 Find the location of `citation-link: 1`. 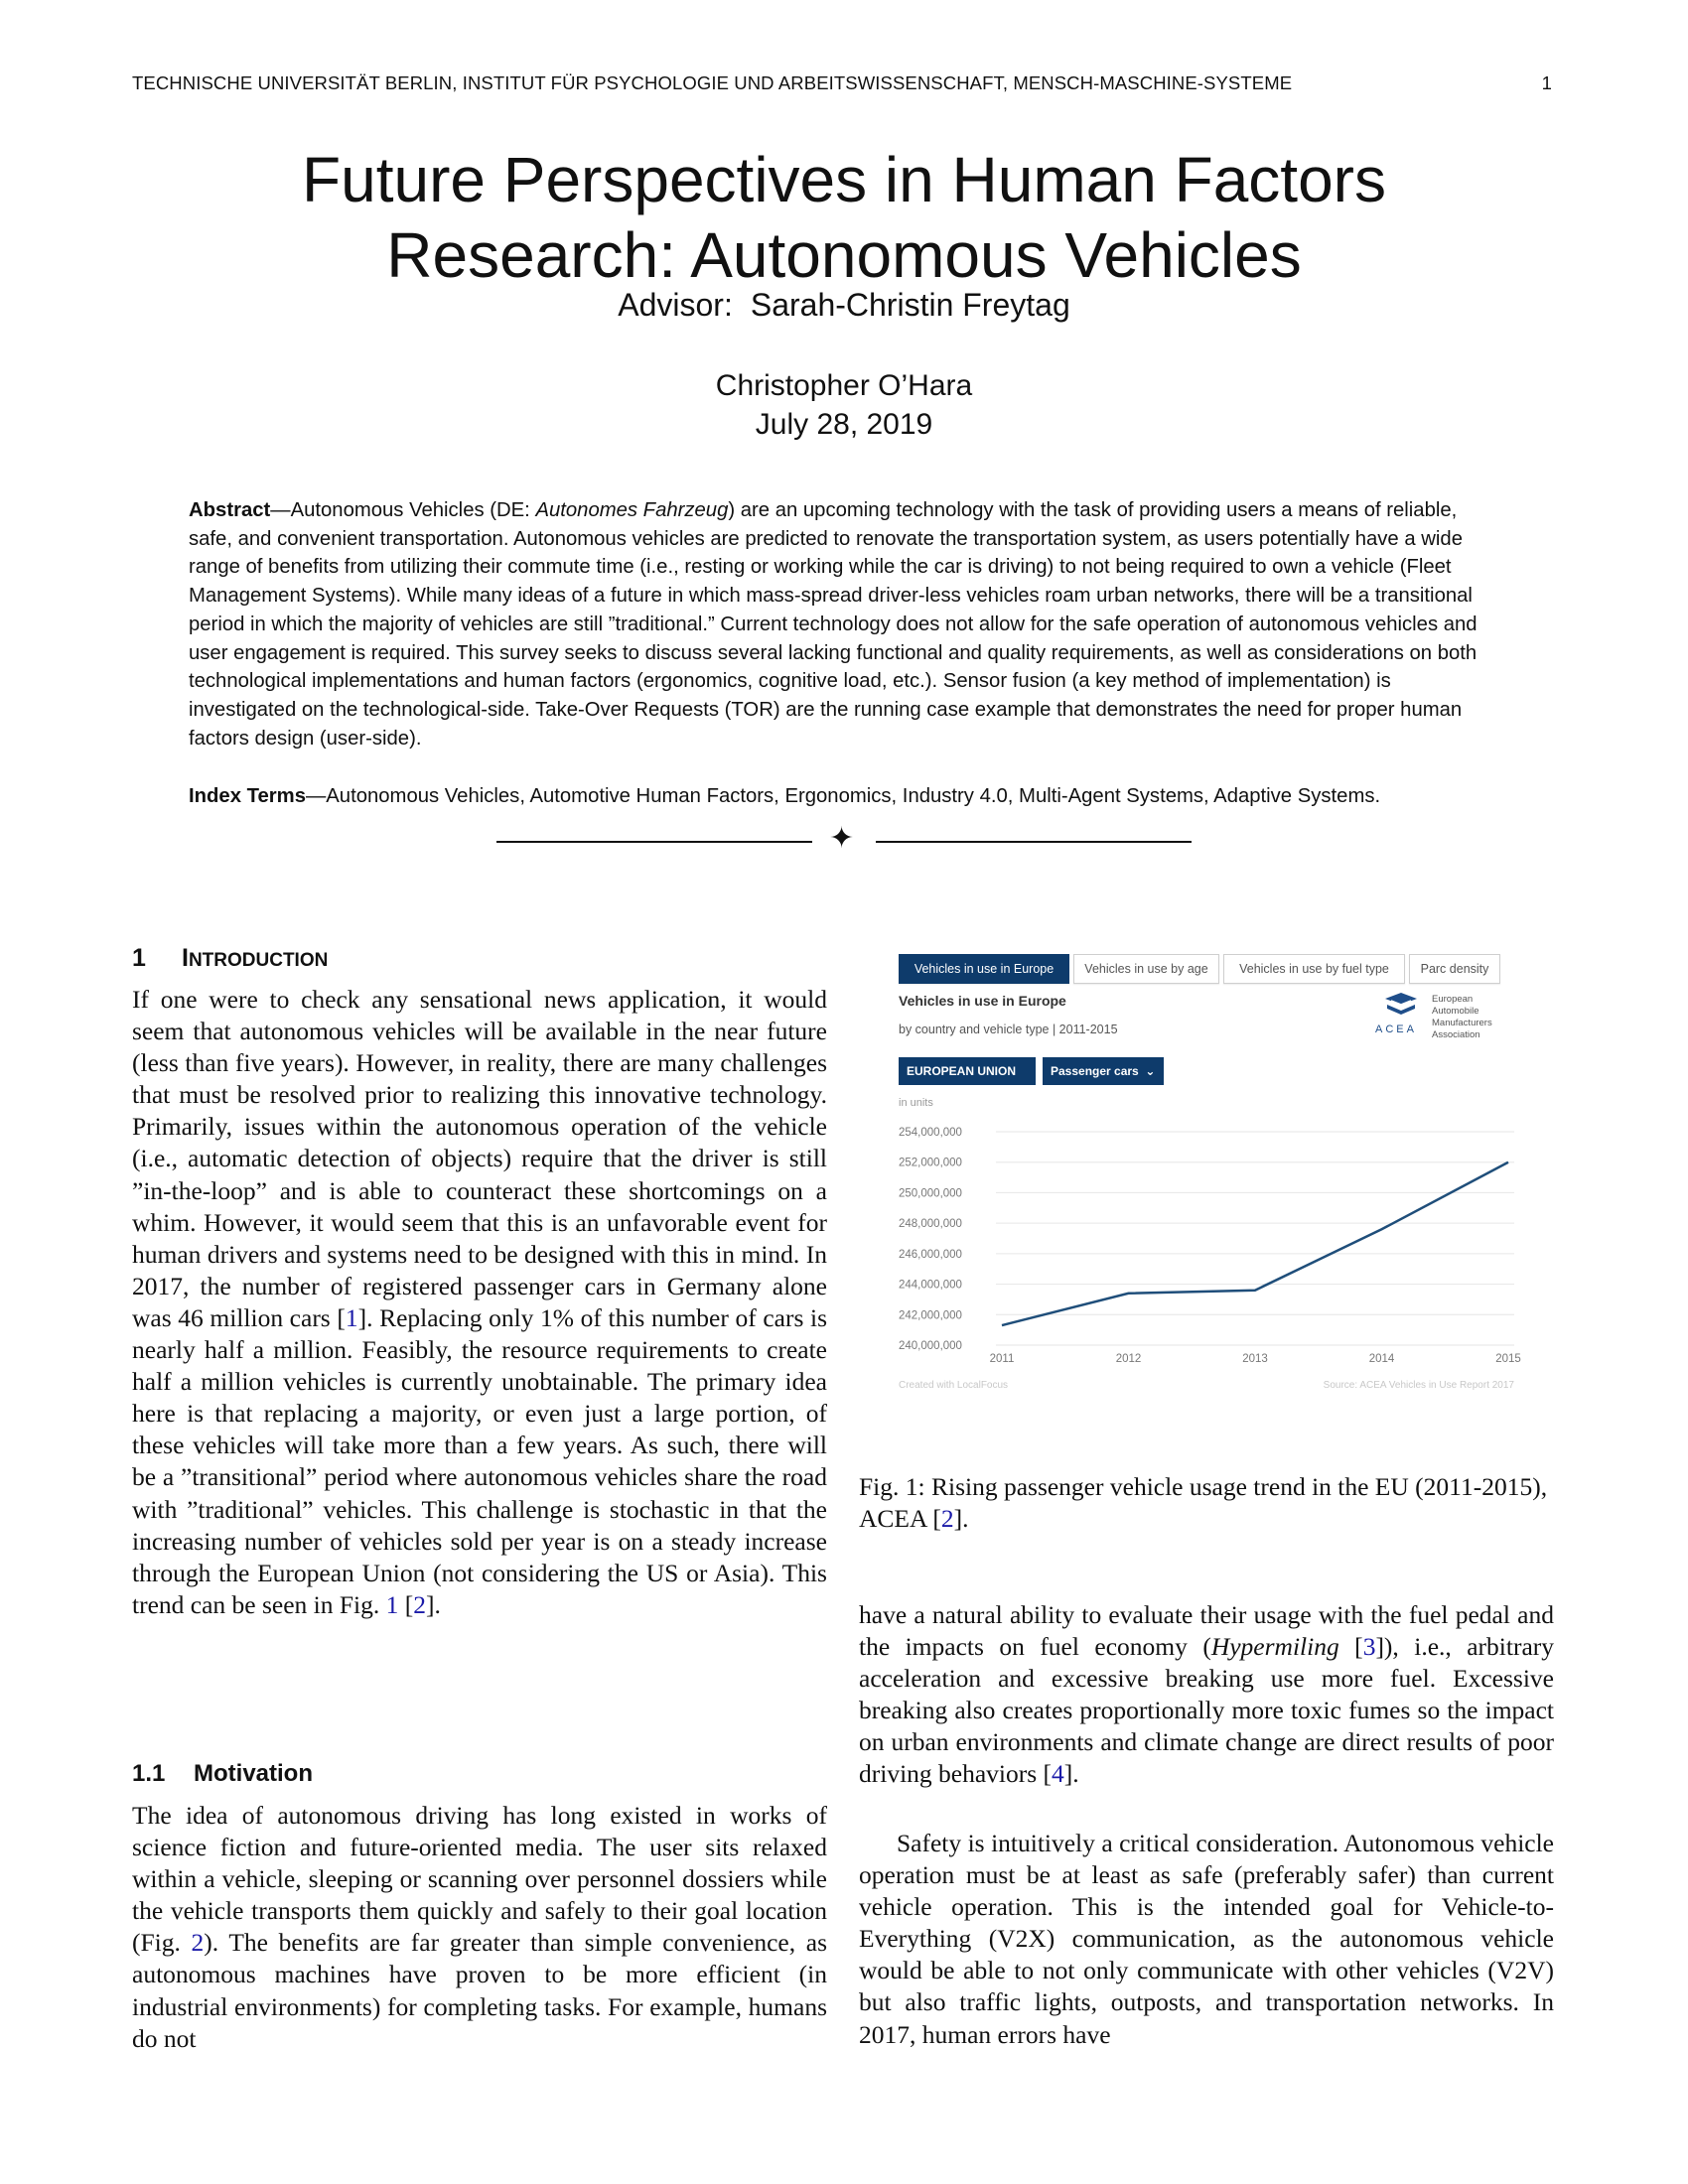

citation-link: 1 is located at coordinates (351, 1317).